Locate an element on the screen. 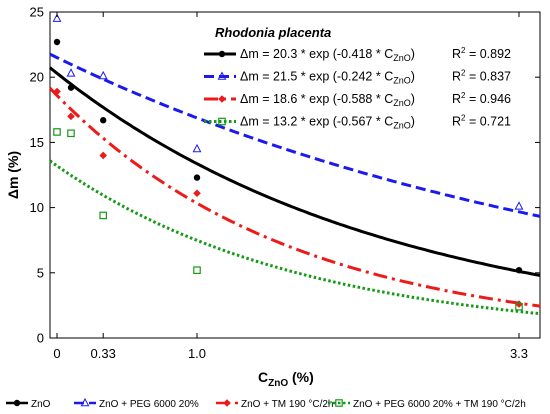  y-axis-label: Δm (%) is located at coordinates (13, 175).